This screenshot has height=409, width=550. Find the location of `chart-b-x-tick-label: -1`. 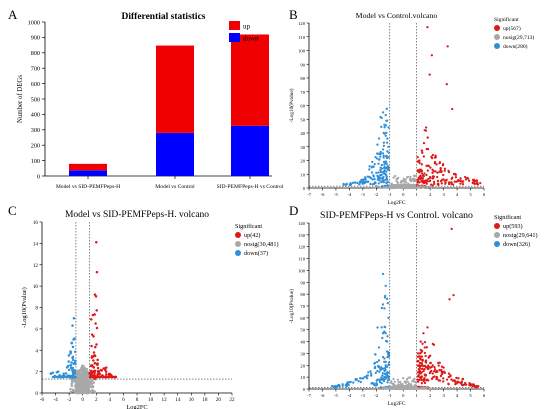

chart-b-x-tick-label: -1 is located at coordinates (390, 194).